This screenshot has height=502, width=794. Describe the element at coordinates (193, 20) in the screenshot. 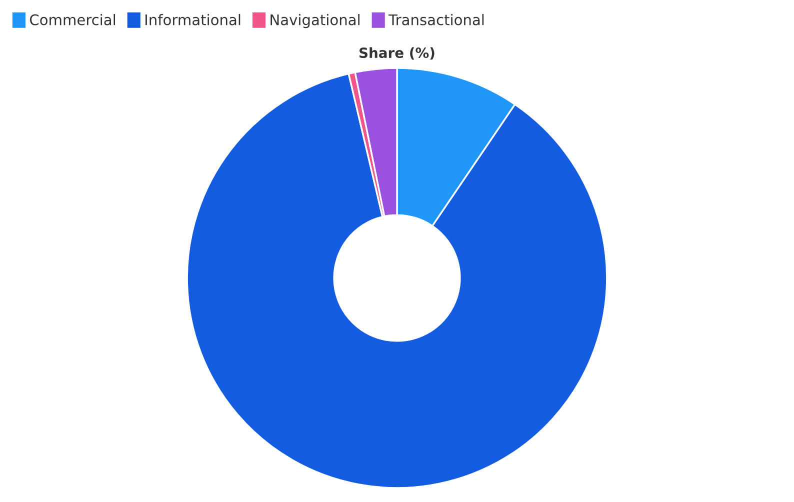

I see `legend-label: Informational` at that location.